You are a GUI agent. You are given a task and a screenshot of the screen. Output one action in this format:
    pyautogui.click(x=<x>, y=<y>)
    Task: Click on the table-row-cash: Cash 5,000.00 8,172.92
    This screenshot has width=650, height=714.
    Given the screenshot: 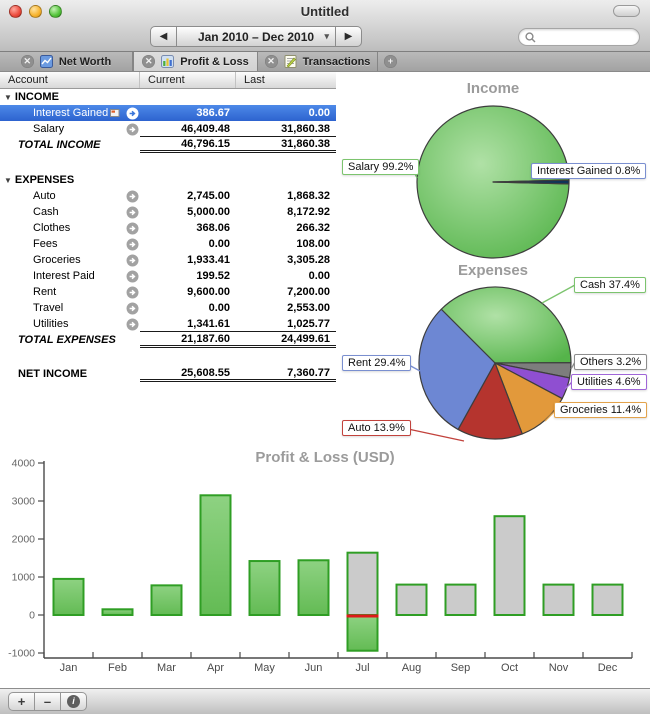 What is the action you would take?
    pyautogui.click(x=168, y=212)
    